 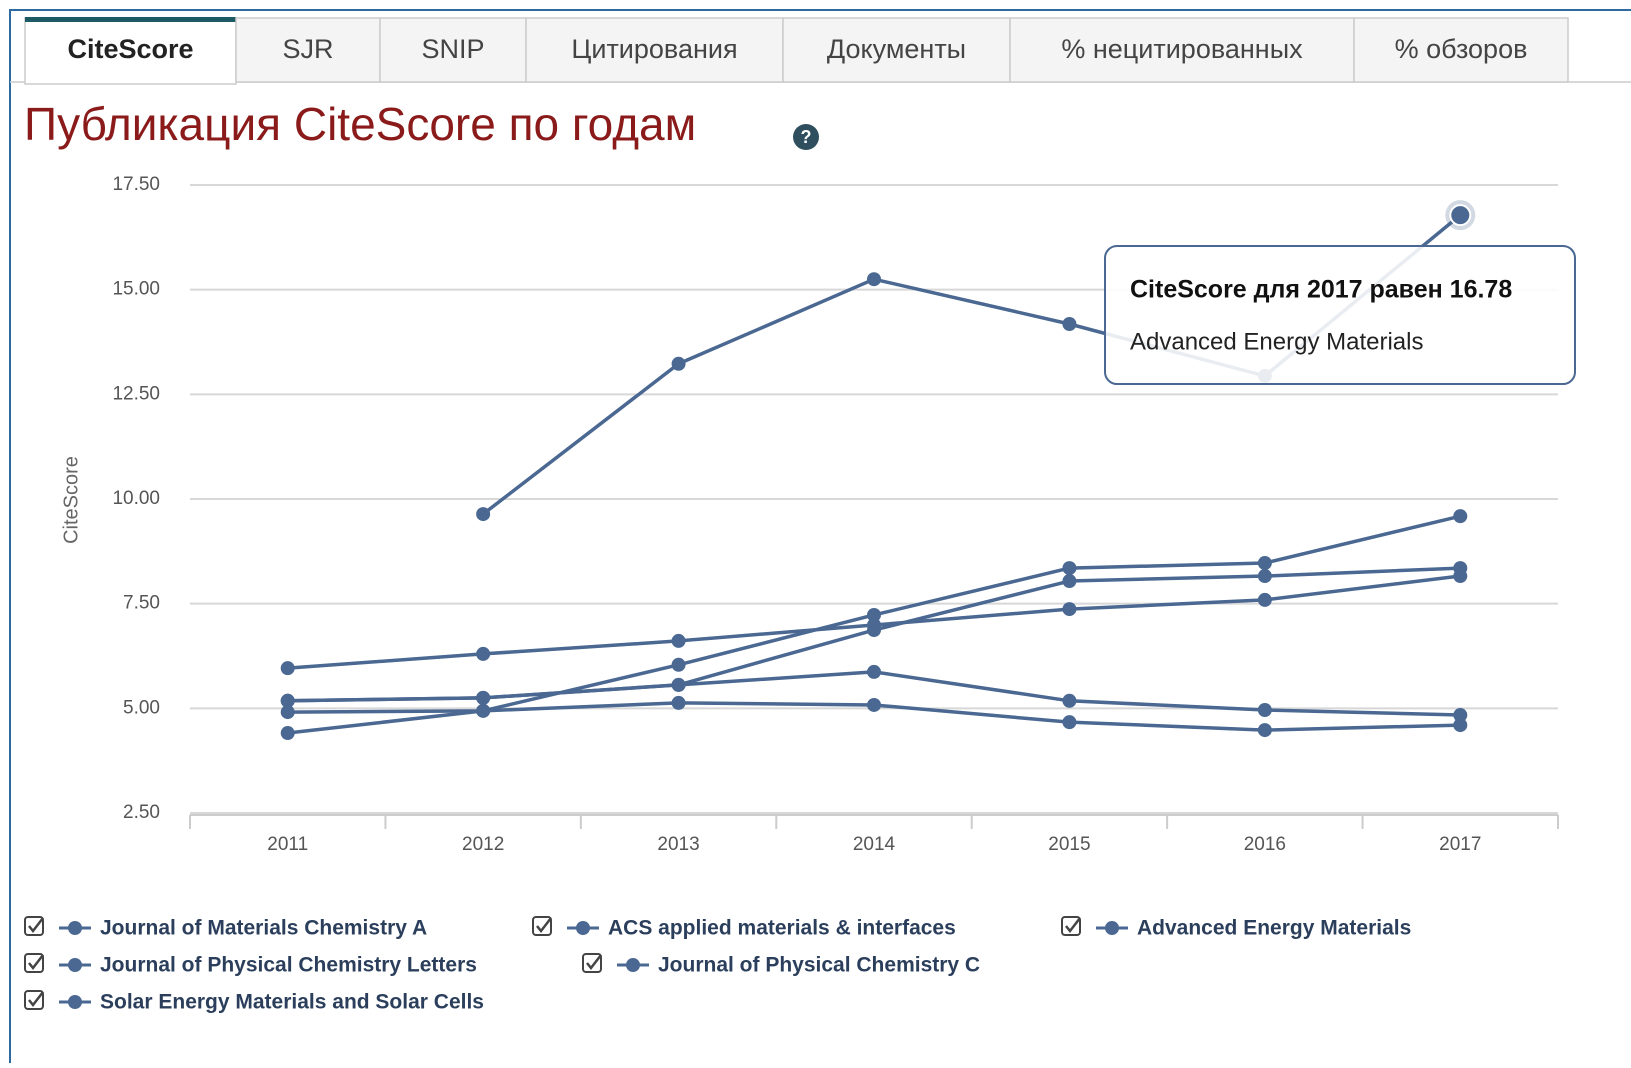 I want to click on chart-title: Публикация CiteScore по годам, so click(x=360, y=124).